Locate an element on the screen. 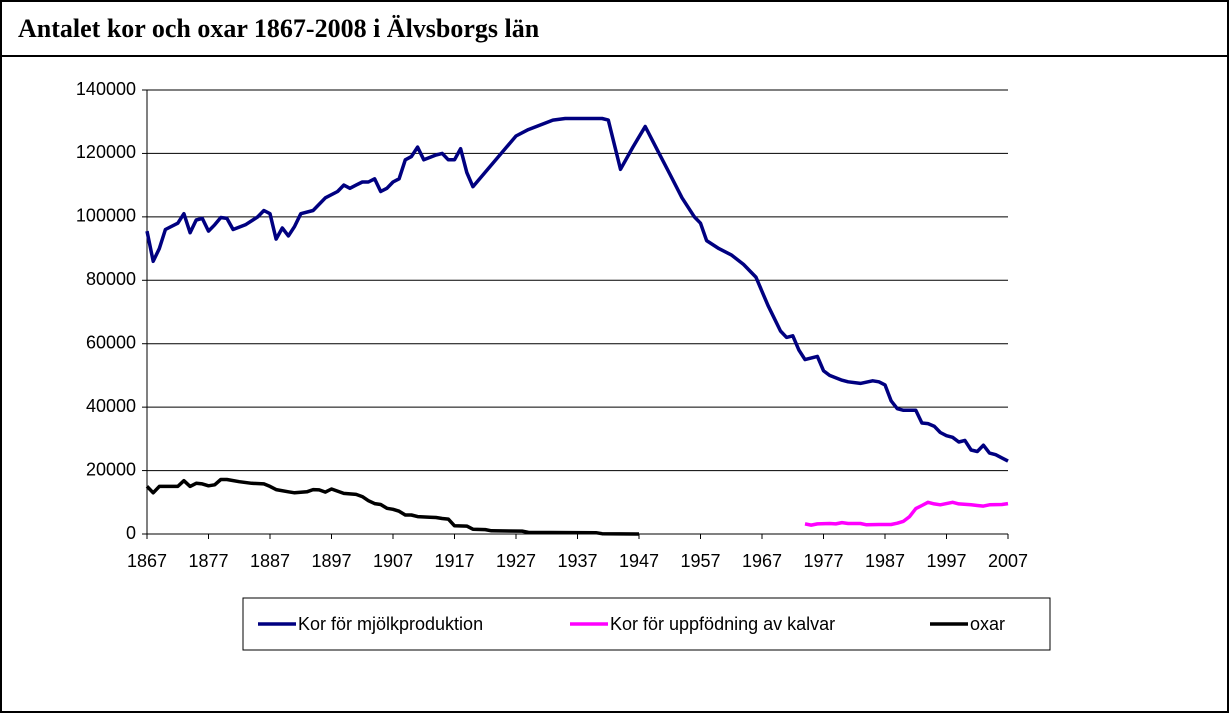  x-tick-label: 1877 is located at coordinates (208, 561).